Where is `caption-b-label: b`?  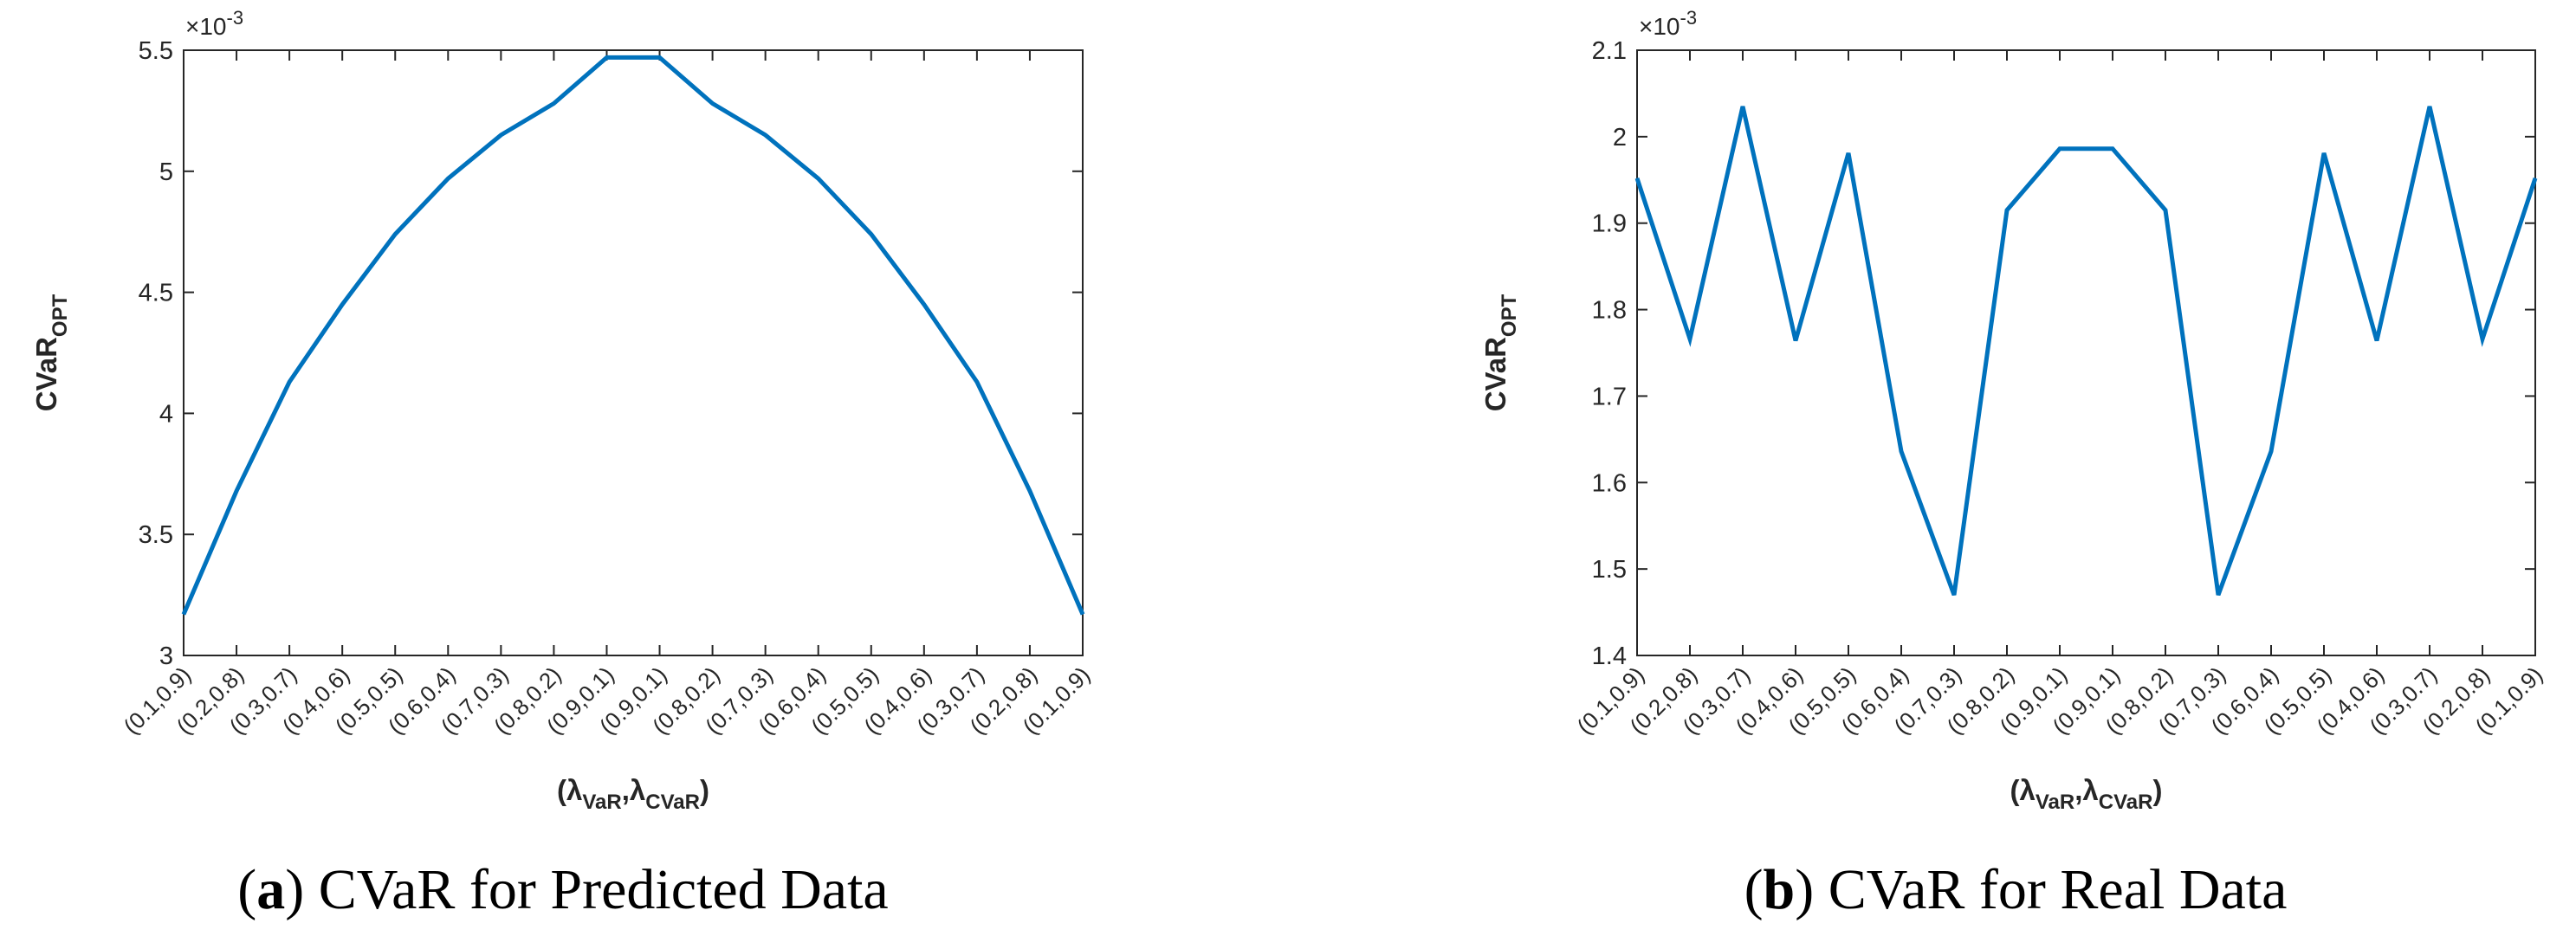
caption-b-label: b is located at coordinates (1779, 890).